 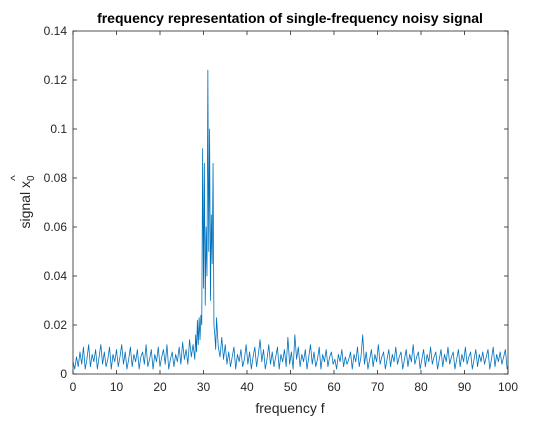 I want to click on x-tick-label: 80, so click(x=421, y=387).